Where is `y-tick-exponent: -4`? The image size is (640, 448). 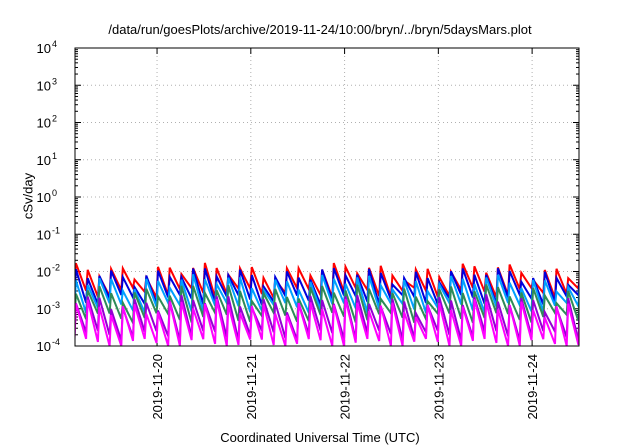
y-tick-exponent: -4 is located at coordinates (56, 342).